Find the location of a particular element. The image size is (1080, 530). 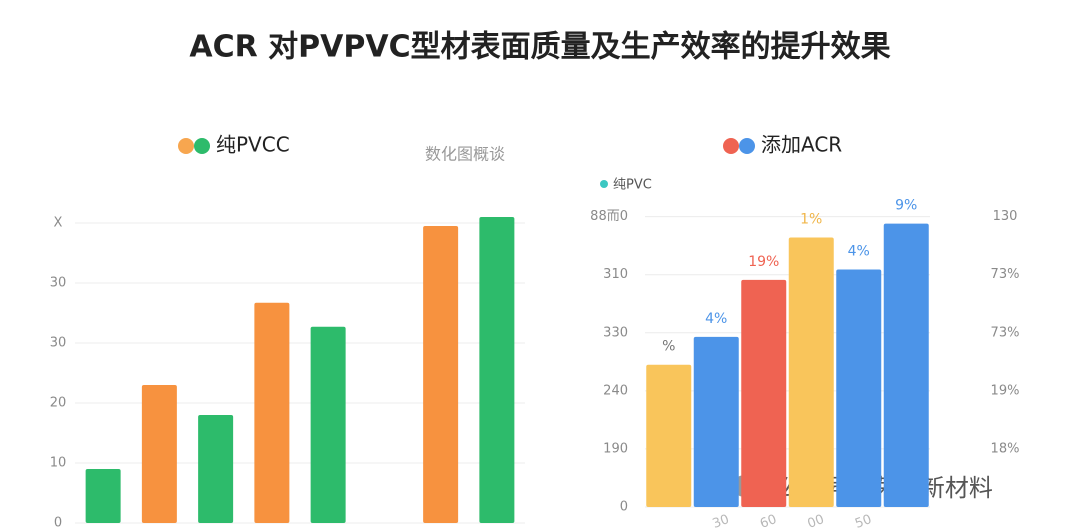

y-tick-label: 310 is located at coordinates (615, 274).